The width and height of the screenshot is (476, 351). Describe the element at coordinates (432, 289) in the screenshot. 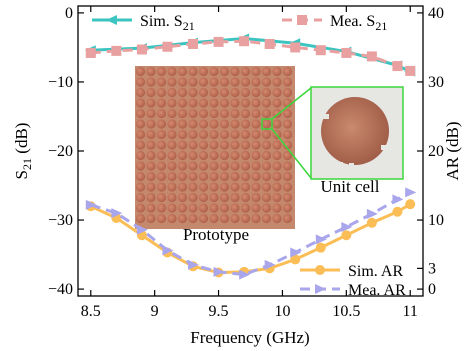

I see `y-right-tick-label: 0` at that location.